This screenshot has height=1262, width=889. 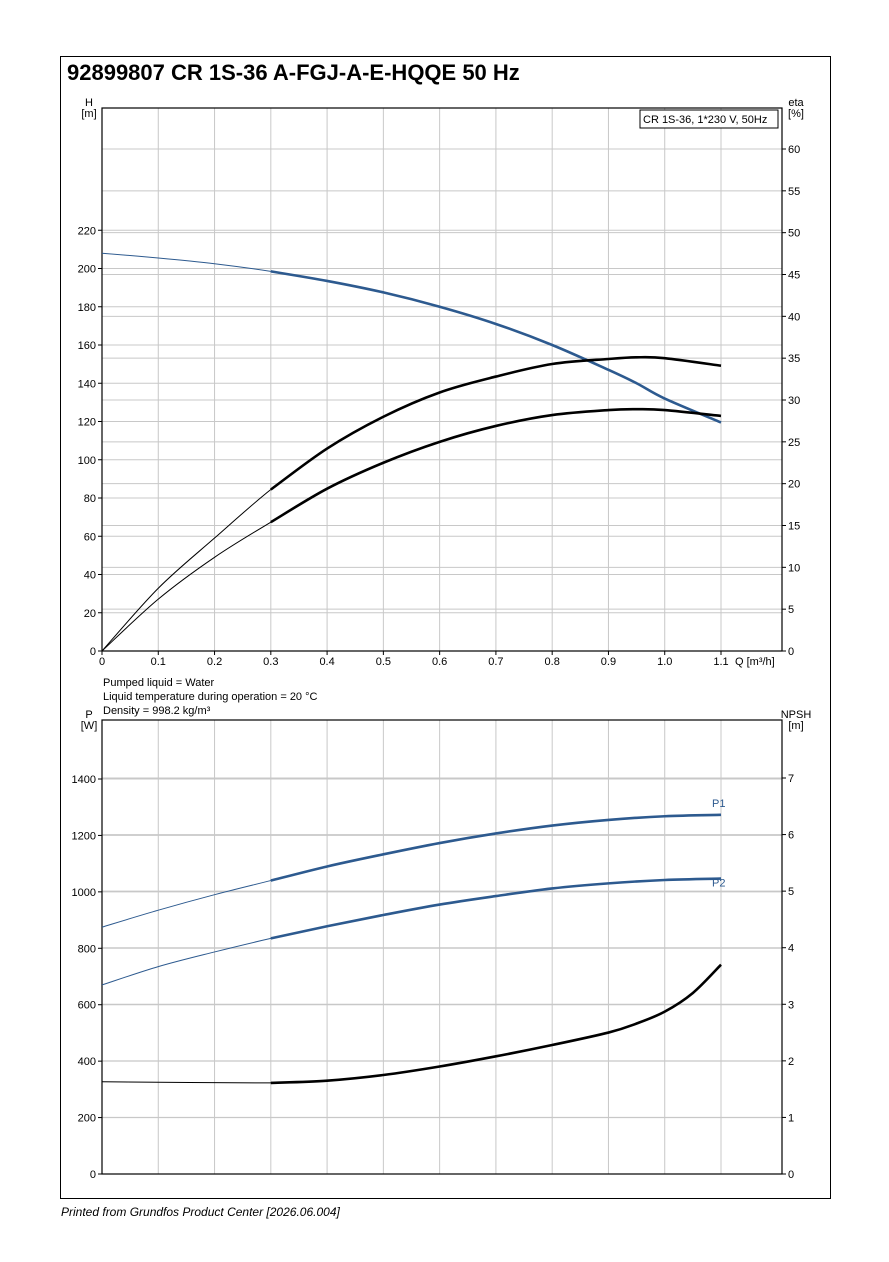 What do you see at coordinates (496, 465) in the screenshot?
I see `chart1-series-2-operating-range` at bounding box center [496, 465].